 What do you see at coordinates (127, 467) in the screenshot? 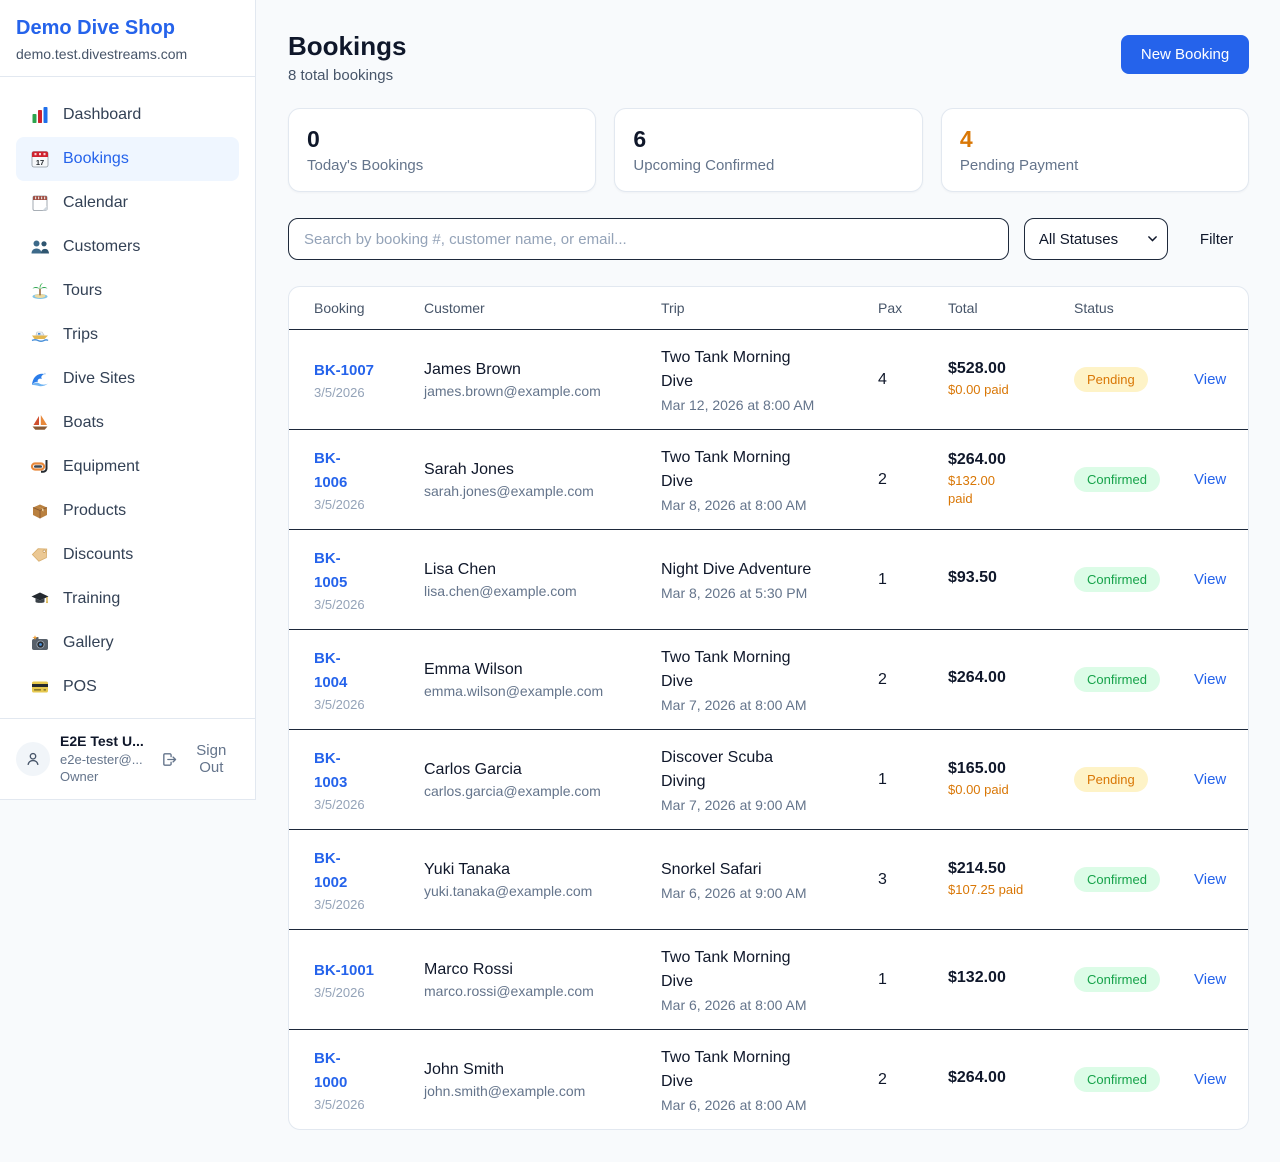
I see `sidebar-item-equipment: Equipment` at bounding box center [127, 467].